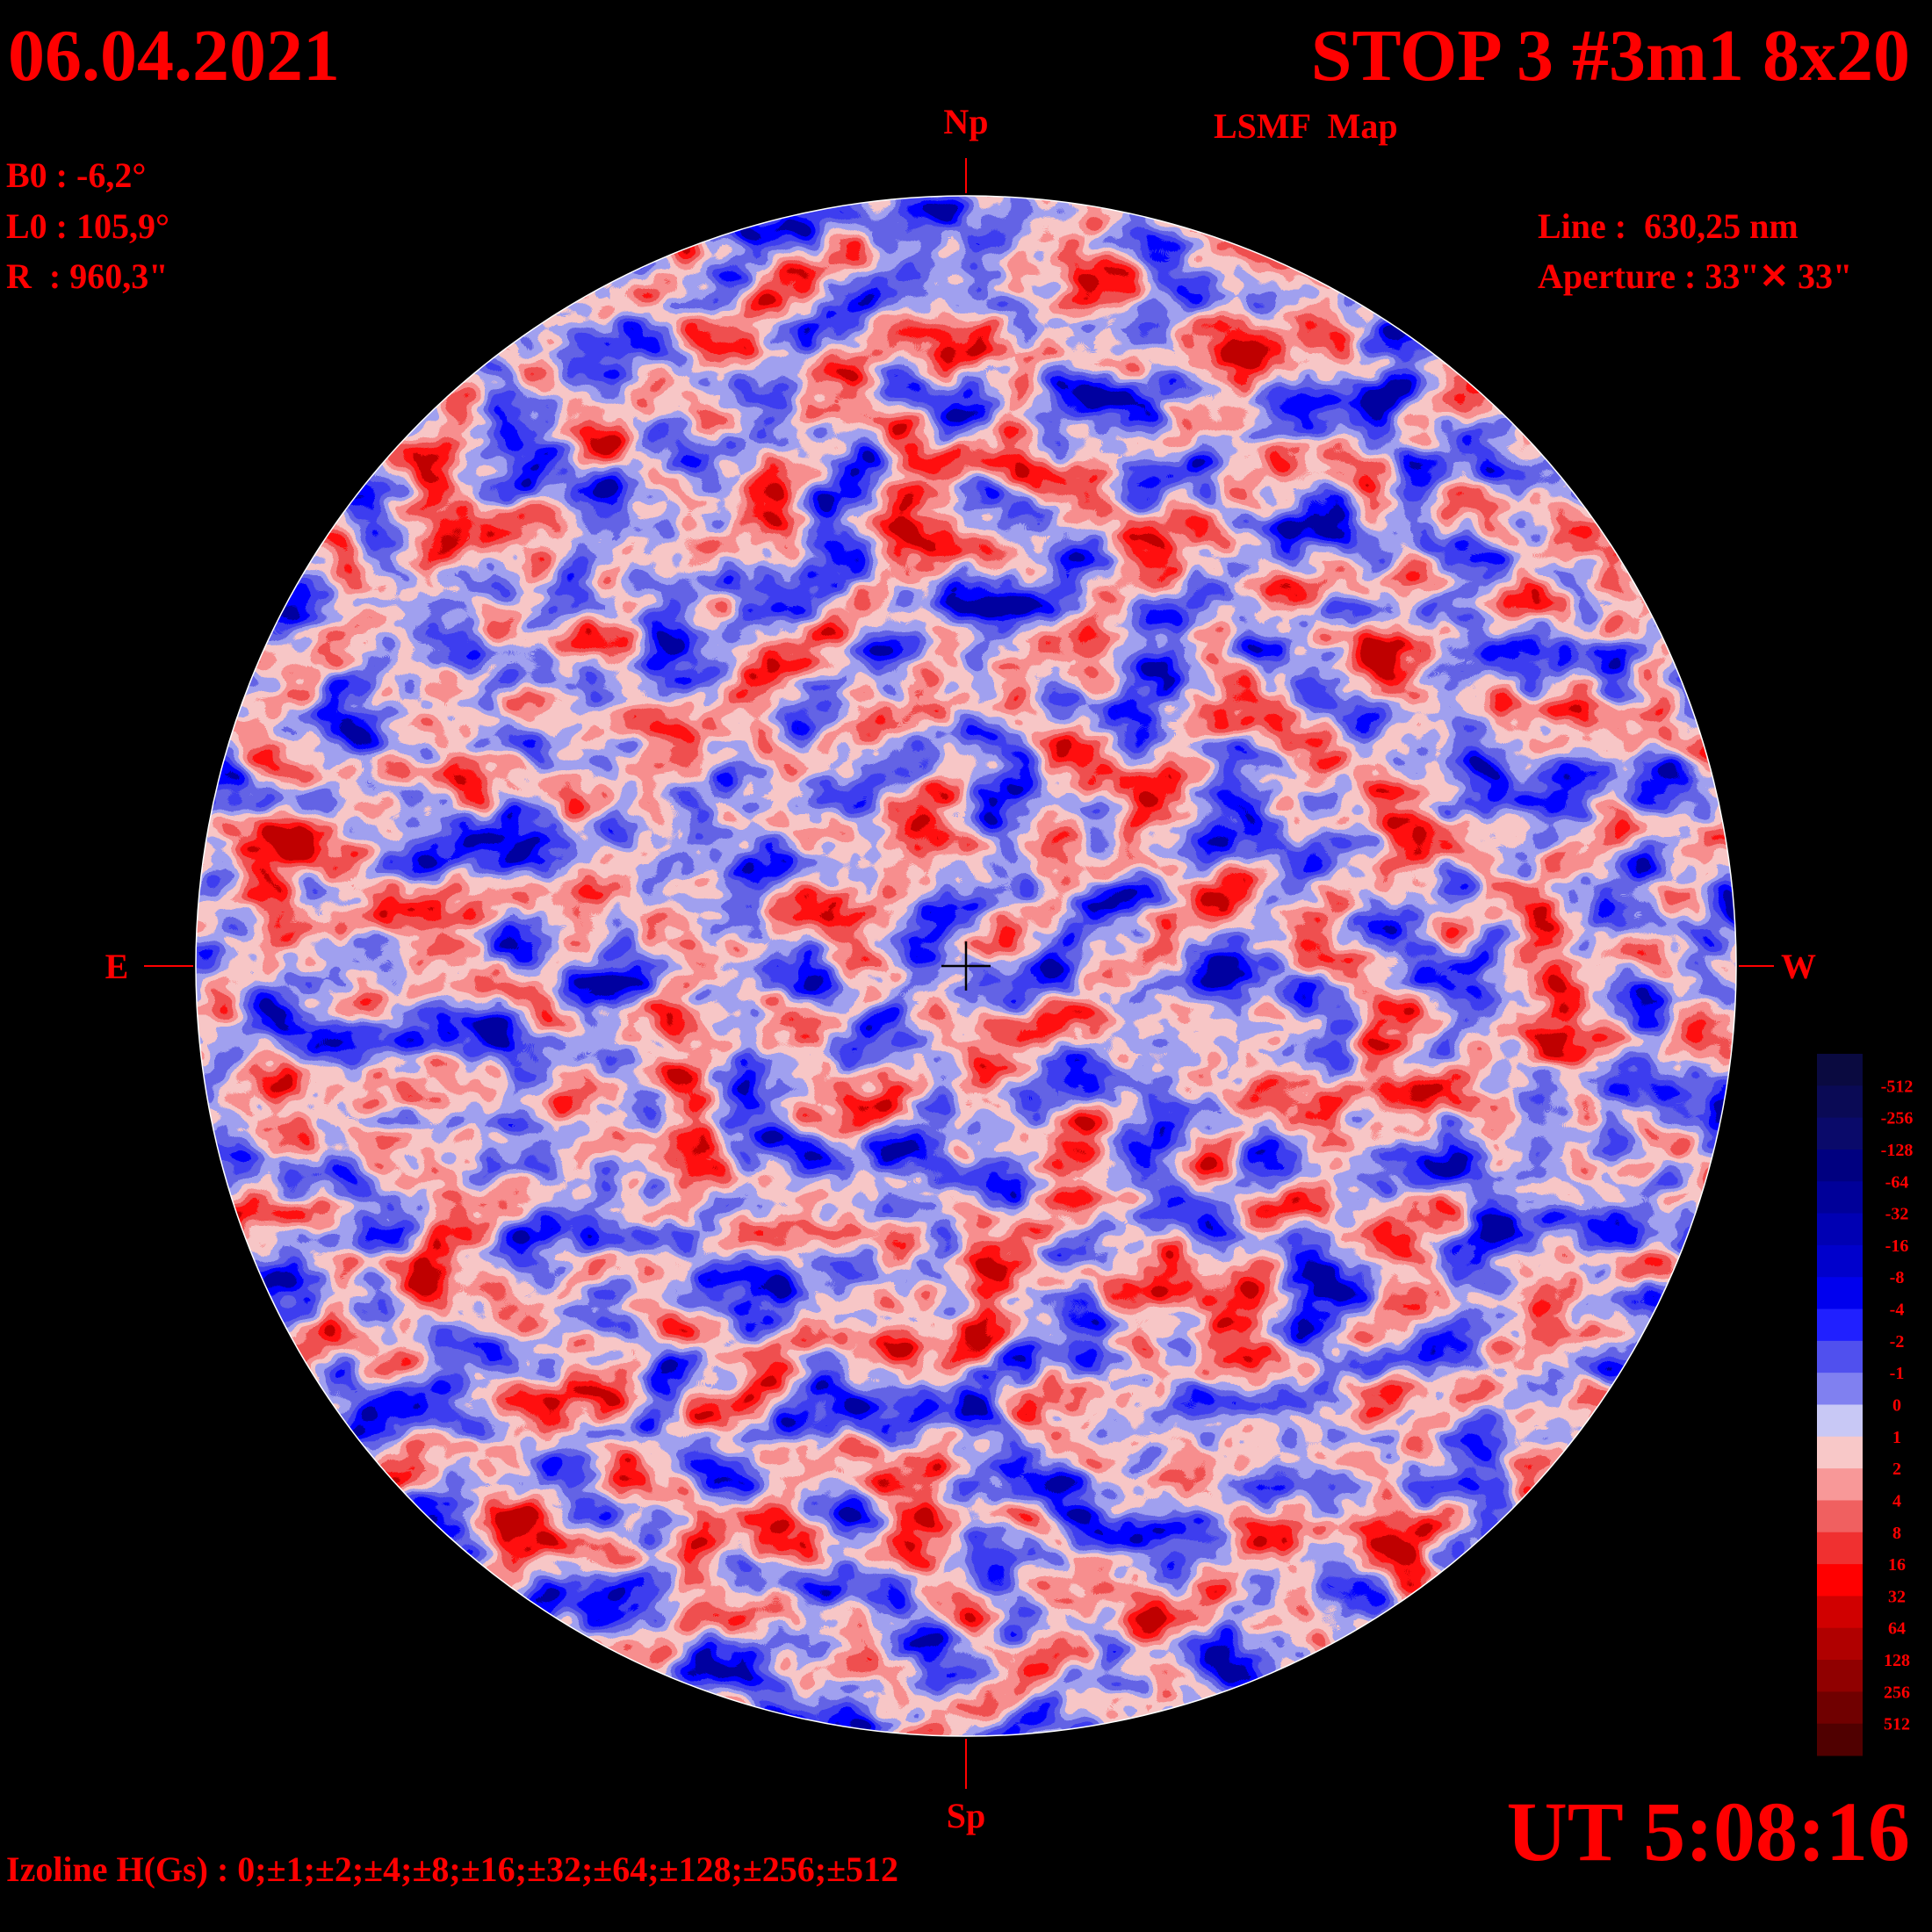  What do you see at coordinates (1897, 1119) in the screenshot?
I see `legend-label: -256` at bounding box center [1897, 1119].